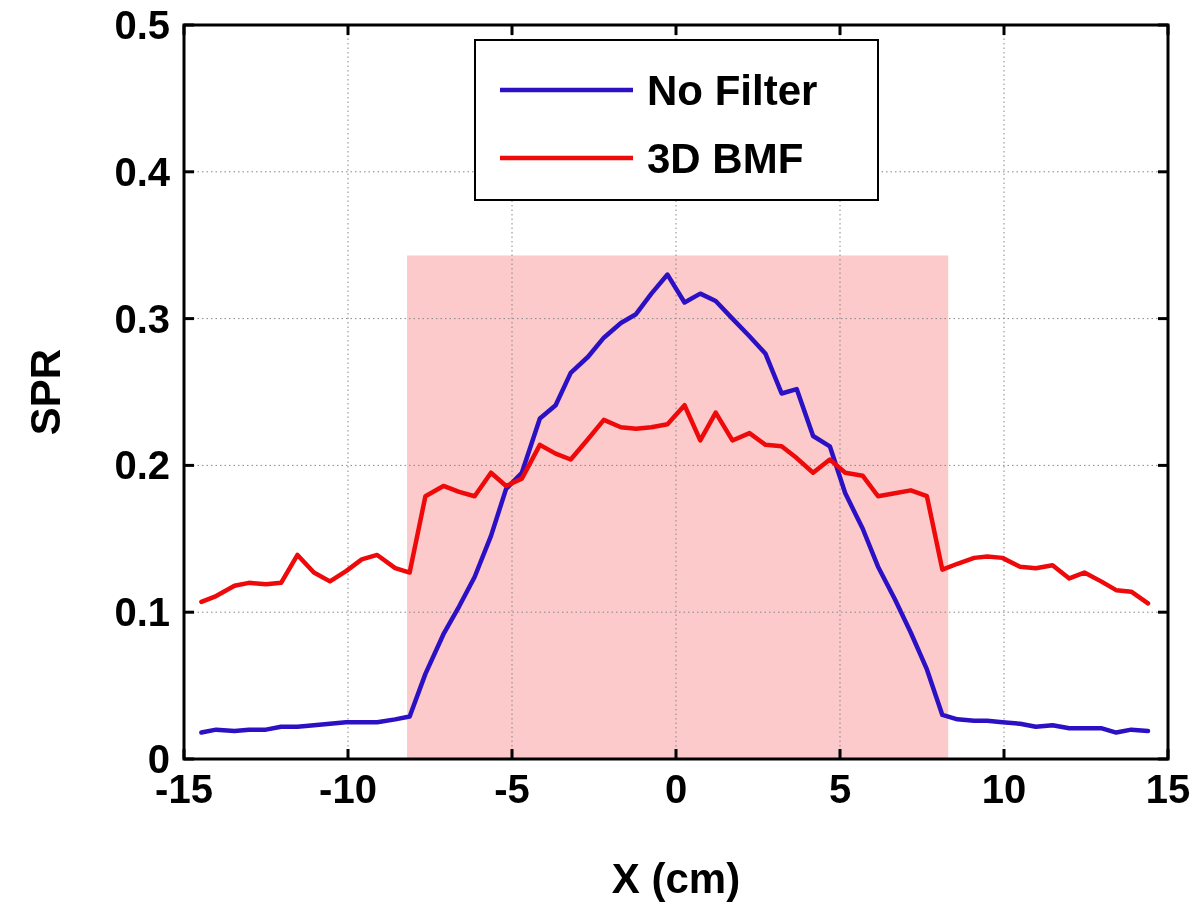  I want to click on y-axis-title: SPR, so click(45, 392).